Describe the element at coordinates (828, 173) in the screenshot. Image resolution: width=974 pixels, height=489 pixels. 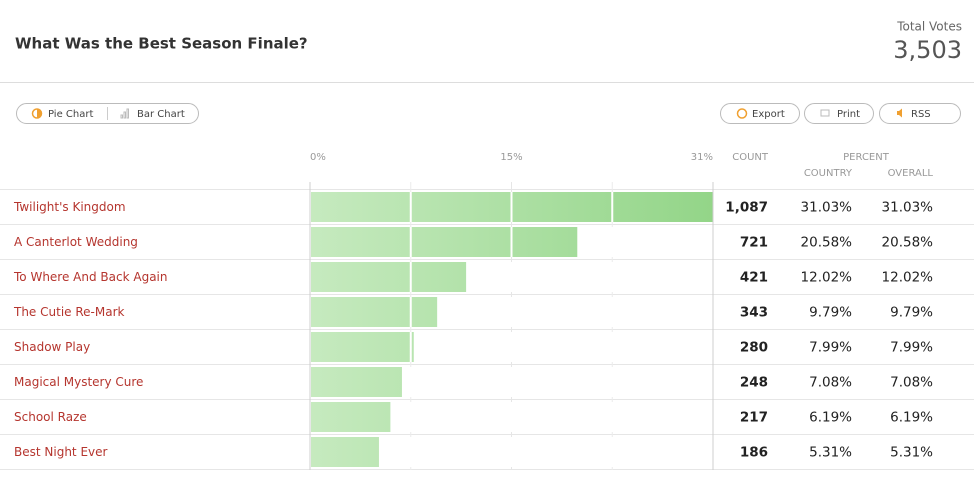
I see `country-header: COUNTRY` at that location.